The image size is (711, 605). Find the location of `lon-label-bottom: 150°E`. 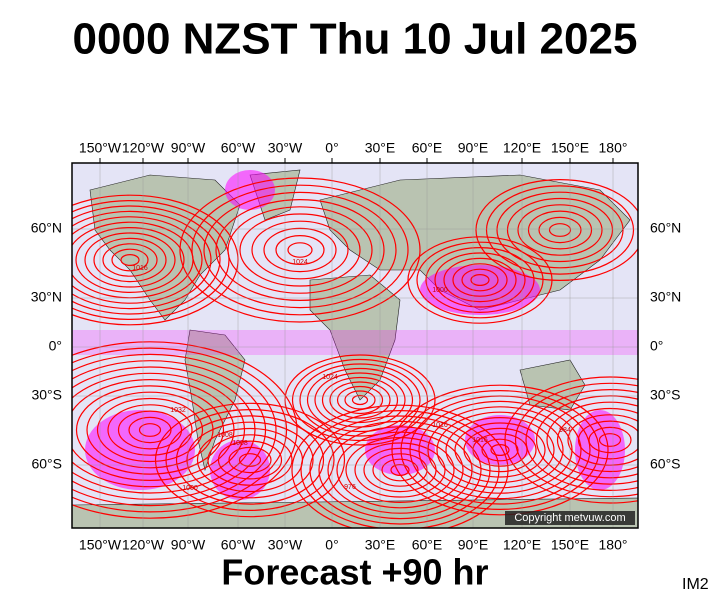

lon-label-bottom: 150°E is located at coordinates (570, 545).